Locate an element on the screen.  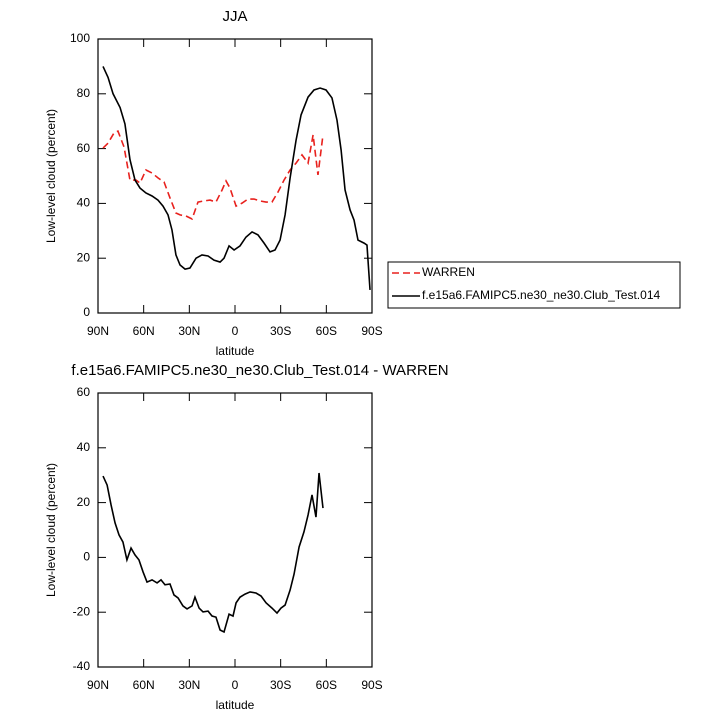
y-tick-label: -40 is located at coordinates (82, 666).